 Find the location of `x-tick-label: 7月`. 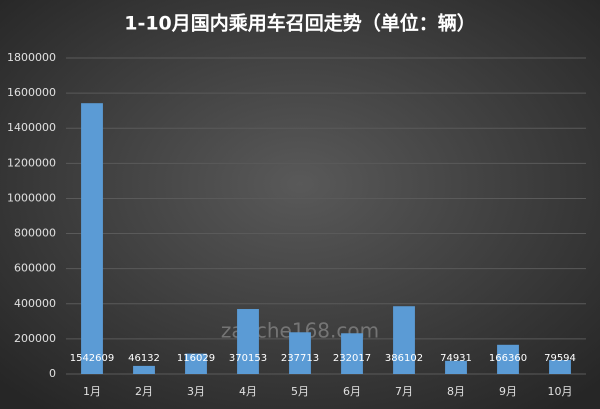

x-tick-label: 7月 is located at coordinates (404, 391).